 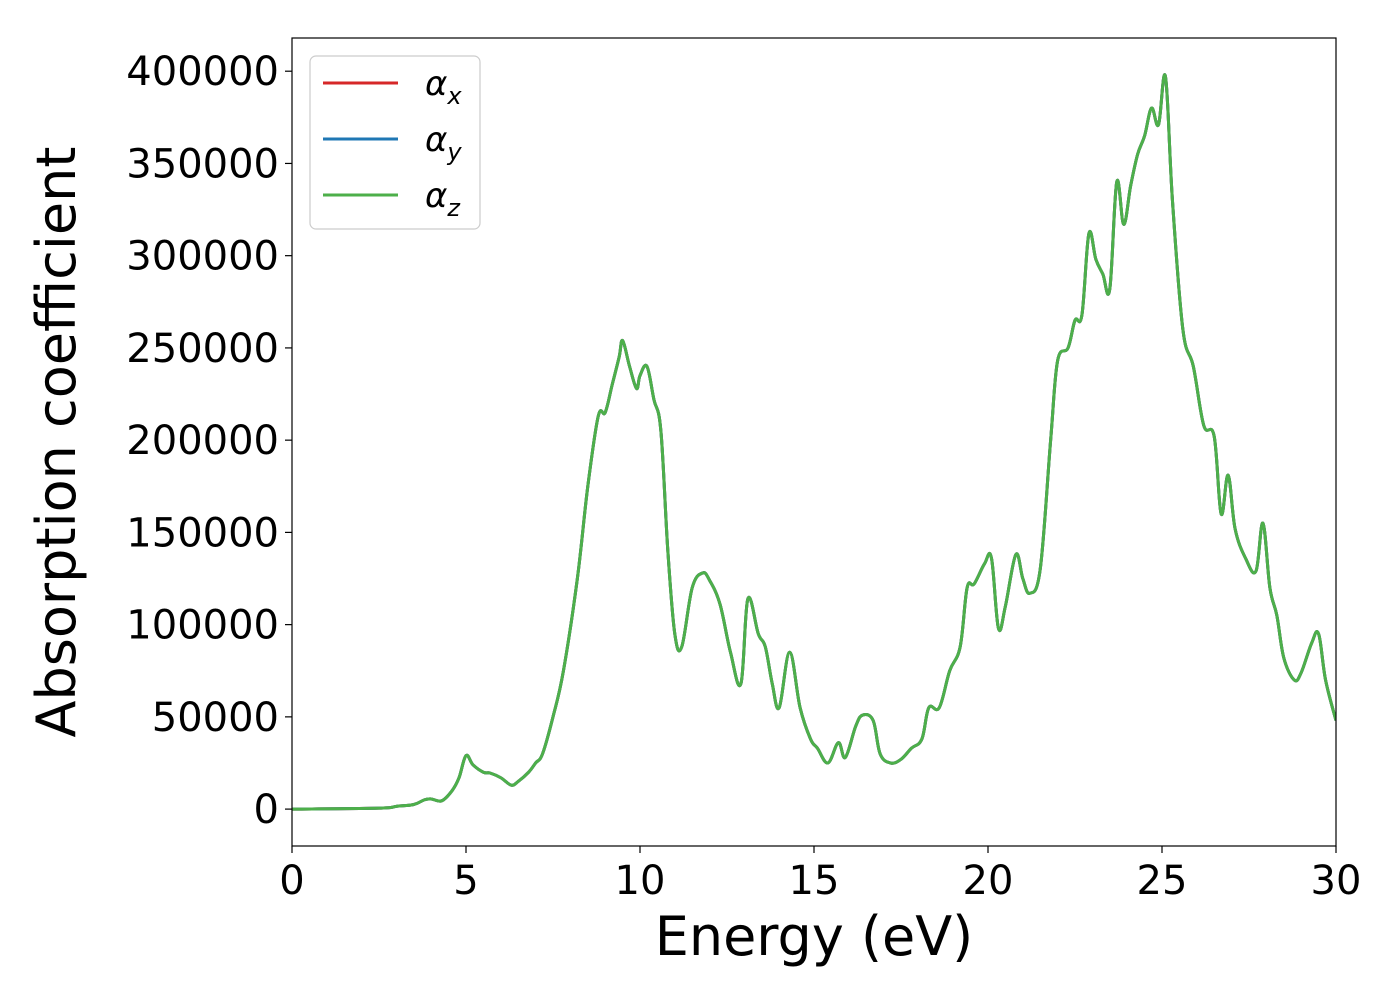 I want to click on x-tick-label: 0, so click(x=291, y=881).